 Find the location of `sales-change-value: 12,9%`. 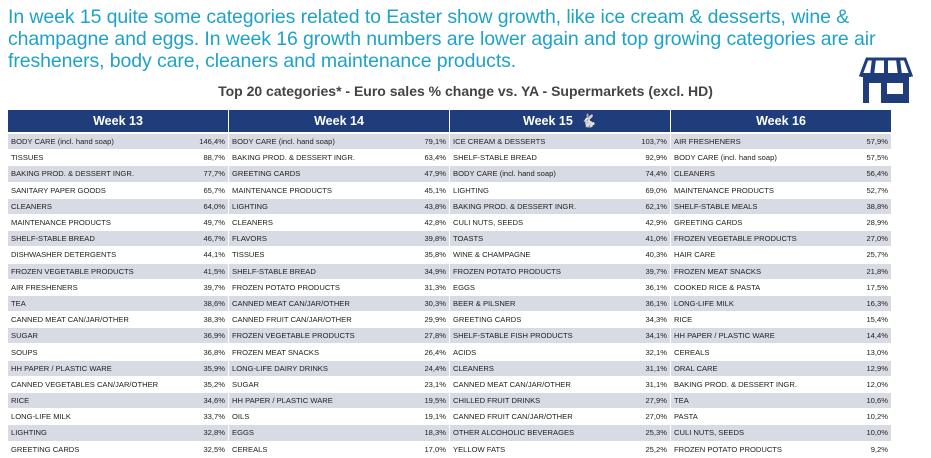

sales-change-value: 12,9% is located at coordinates (877, 368).